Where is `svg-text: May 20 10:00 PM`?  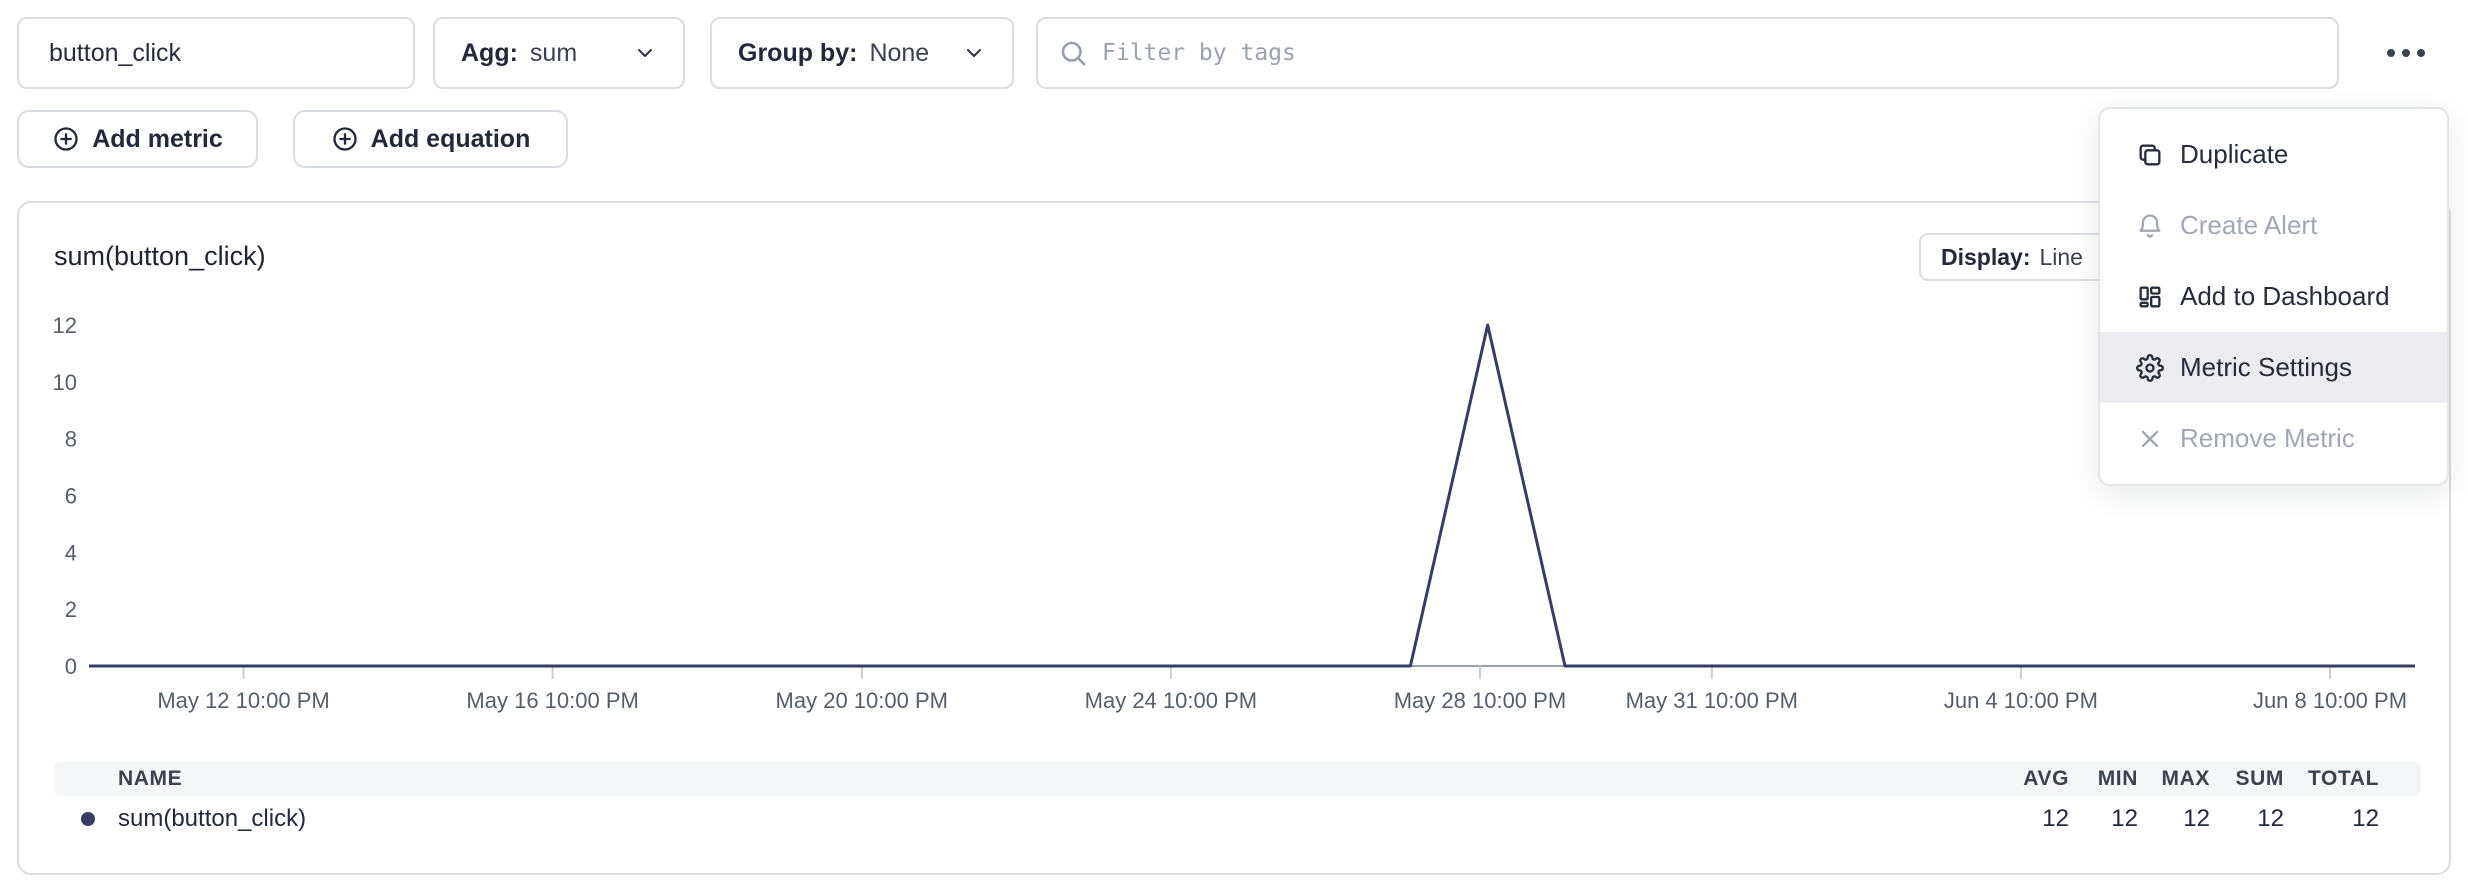
svg-text: May 20 10:00 PM is located at coordinates (862, 700).